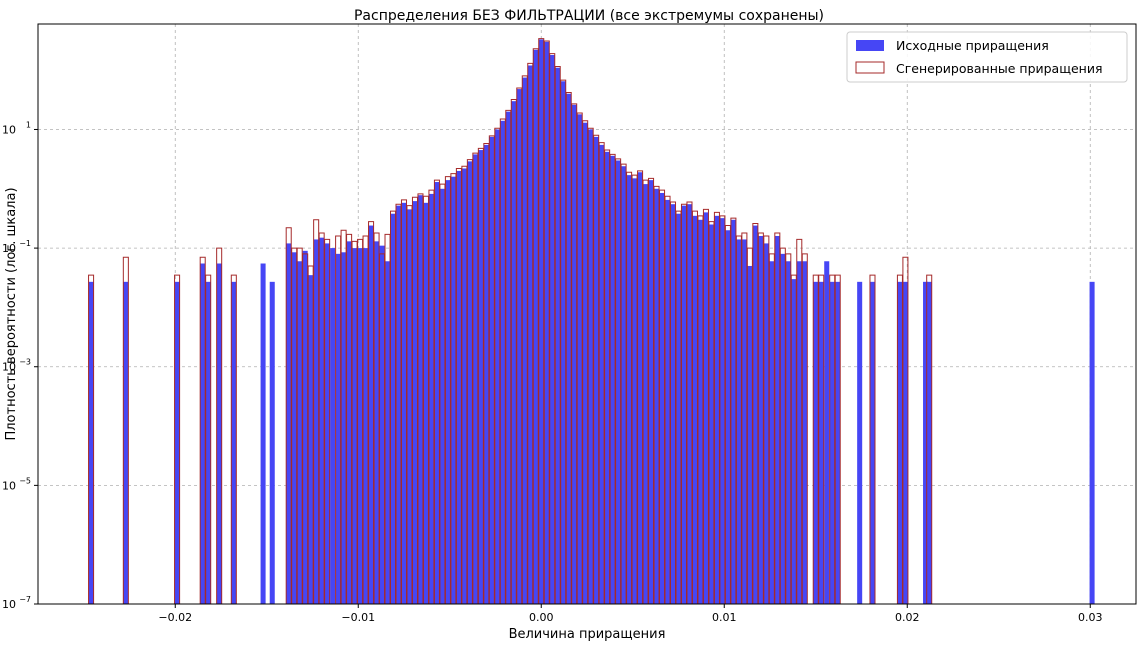 This screenshot has height=648, width=1141. Describe the element at coordinates (972, 45) in the screenshot. I see `legend-label-original: Исходные приращения` at that location.